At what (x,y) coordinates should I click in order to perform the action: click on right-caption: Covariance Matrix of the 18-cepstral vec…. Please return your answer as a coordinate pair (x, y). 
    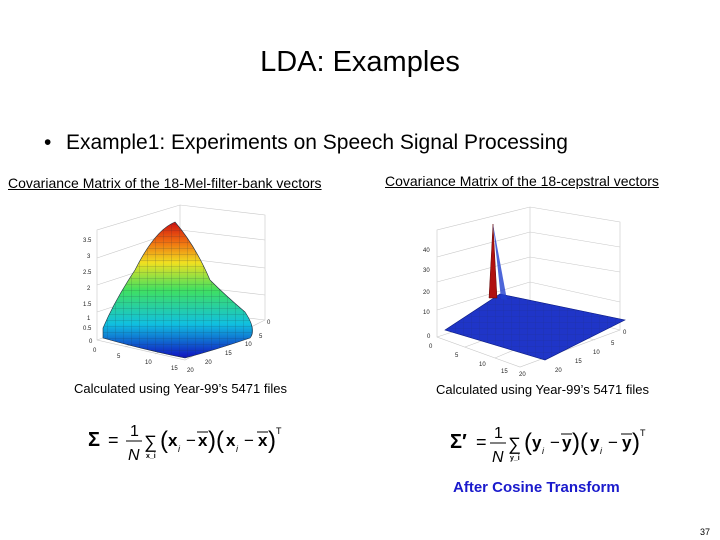
    Looking at the image, I should click on (522, 181).